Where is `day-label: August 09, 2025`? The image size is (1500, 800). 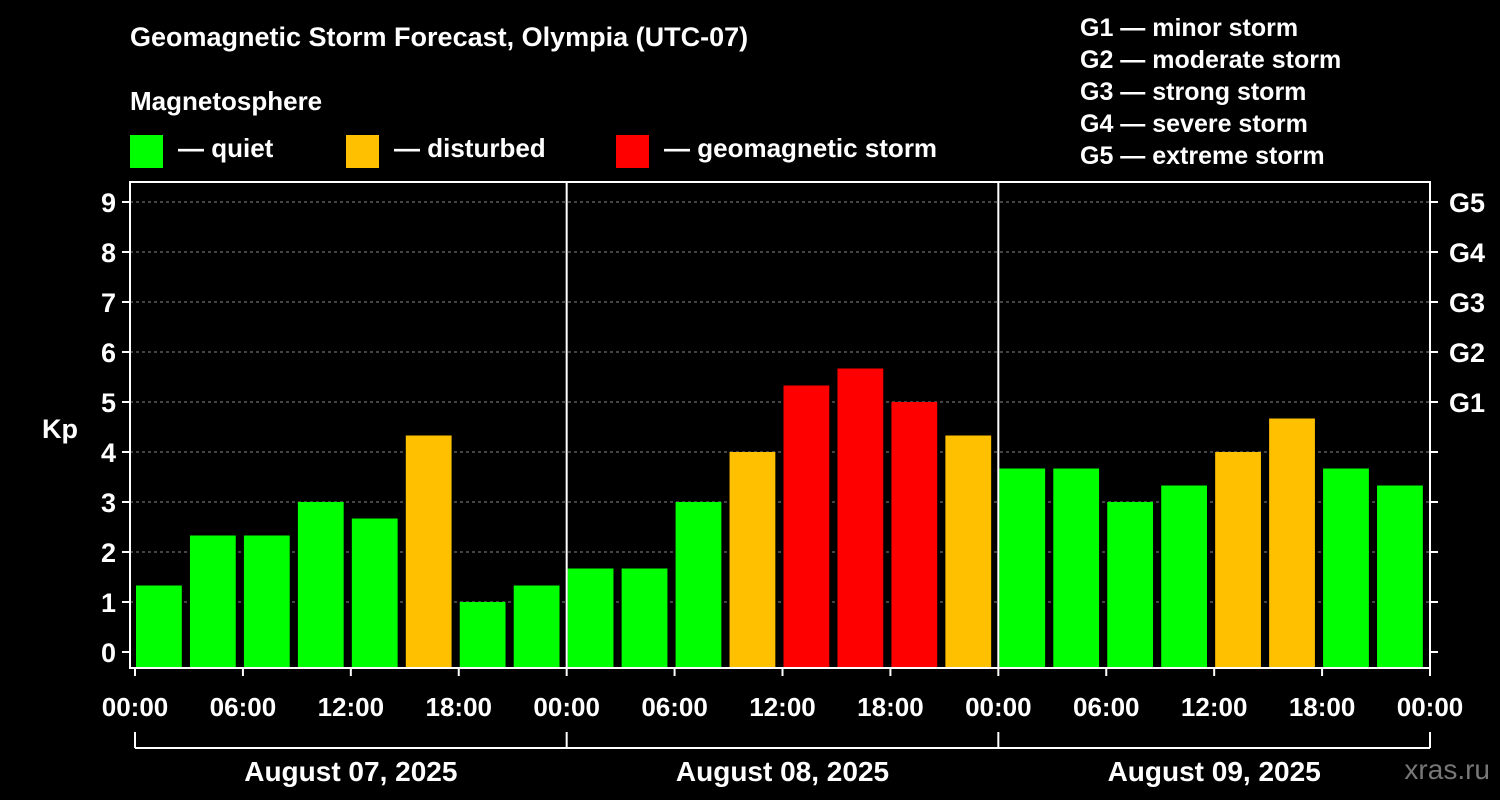 day-label: August 09, 2025 is located at coordinates (1214, 771).